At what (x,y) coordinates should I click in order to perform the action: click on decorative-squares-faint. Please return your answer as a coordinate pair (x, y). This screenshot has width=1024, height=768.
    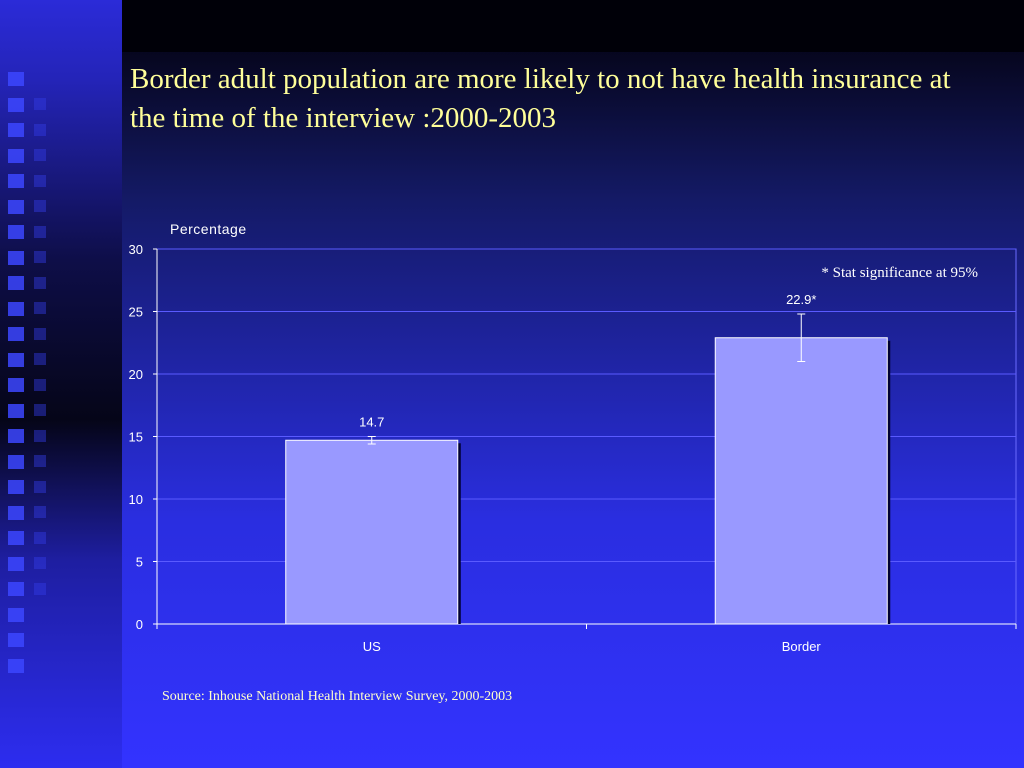
    Looking at the image, I should click on (42, 353).